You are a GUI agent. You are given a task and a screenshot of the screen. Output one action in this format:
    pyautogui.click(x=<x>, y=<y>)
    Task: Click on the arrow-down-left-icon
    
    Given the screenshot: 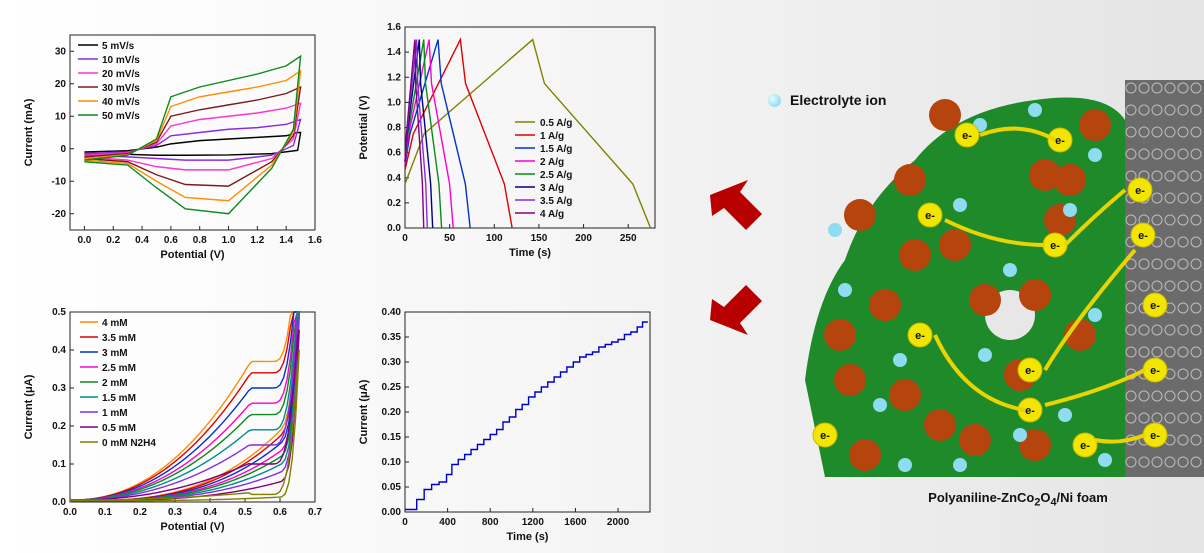 What is the action you would take?
    pyautogui.click(x=736, y=310)
    